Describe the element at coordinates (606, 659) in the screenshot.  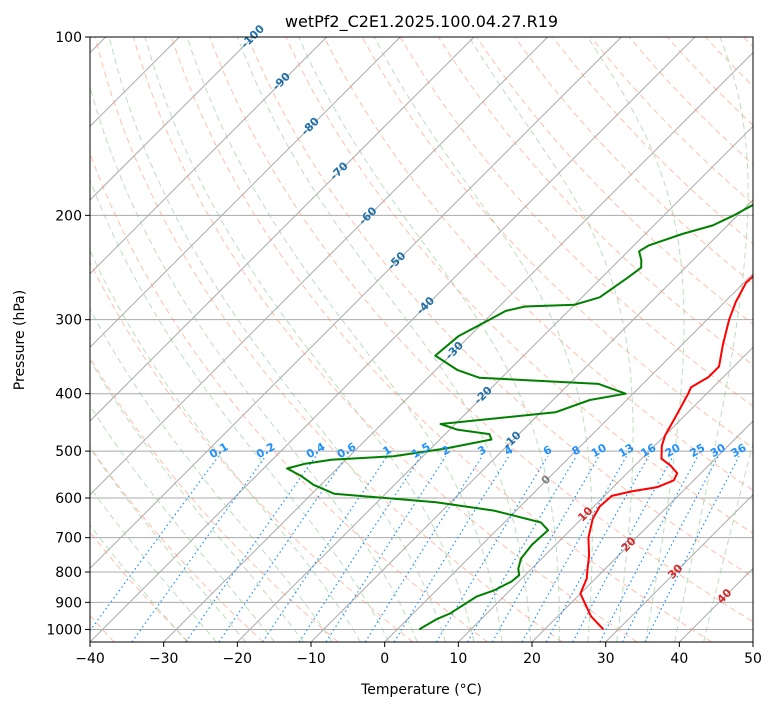
I see `x-tick-label: 30` at that location.